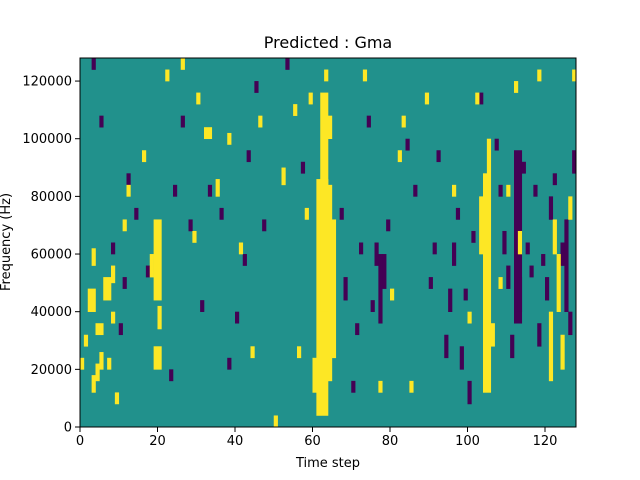 The height and width of the screenshot is (480, 640). Describe the element at coordinates (157, 441) in the screenshot. I see `x-tick-label: 20` at that location.